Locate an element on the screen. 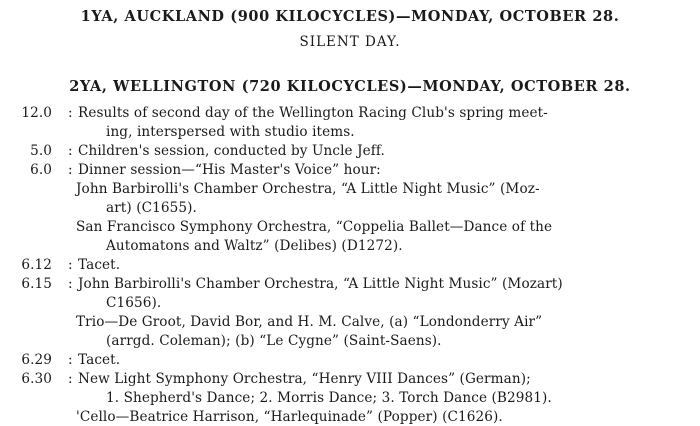 The height and width of the screenshot is (426, 700). programme-line: C1656). is located at coordinates (134, 303).